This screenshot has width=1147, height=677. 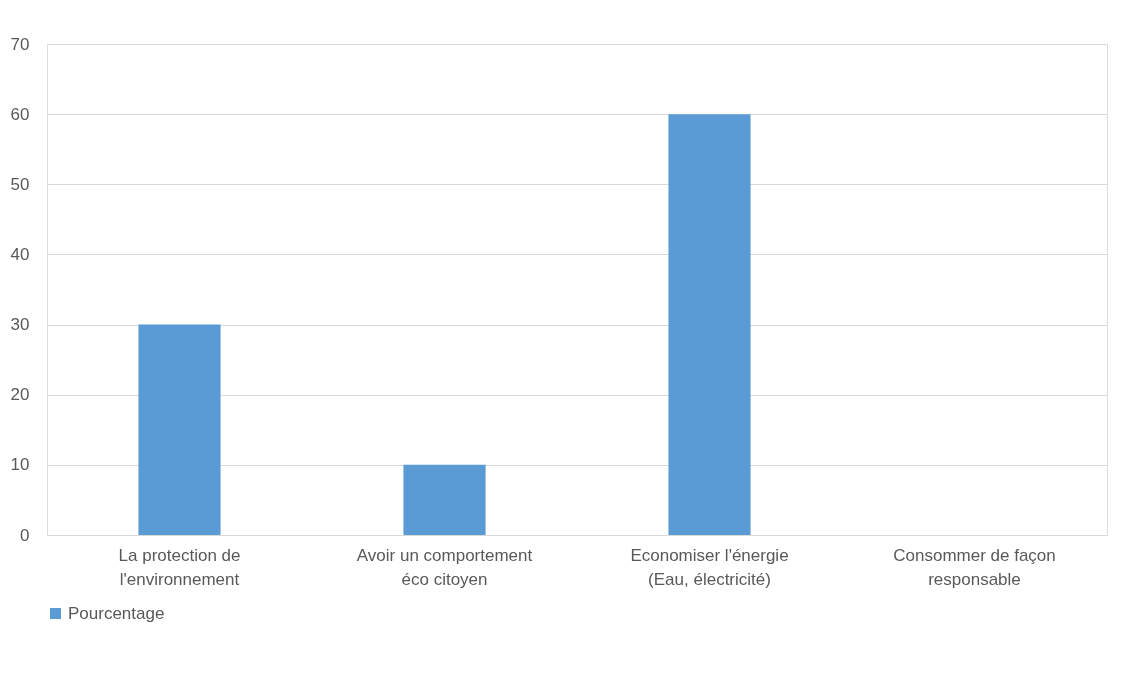 What do you see at coordinates (179, 567) in the screenshot?
I see `x-tick-label: La protection de l'environnement` at bounding box center [179, 567].